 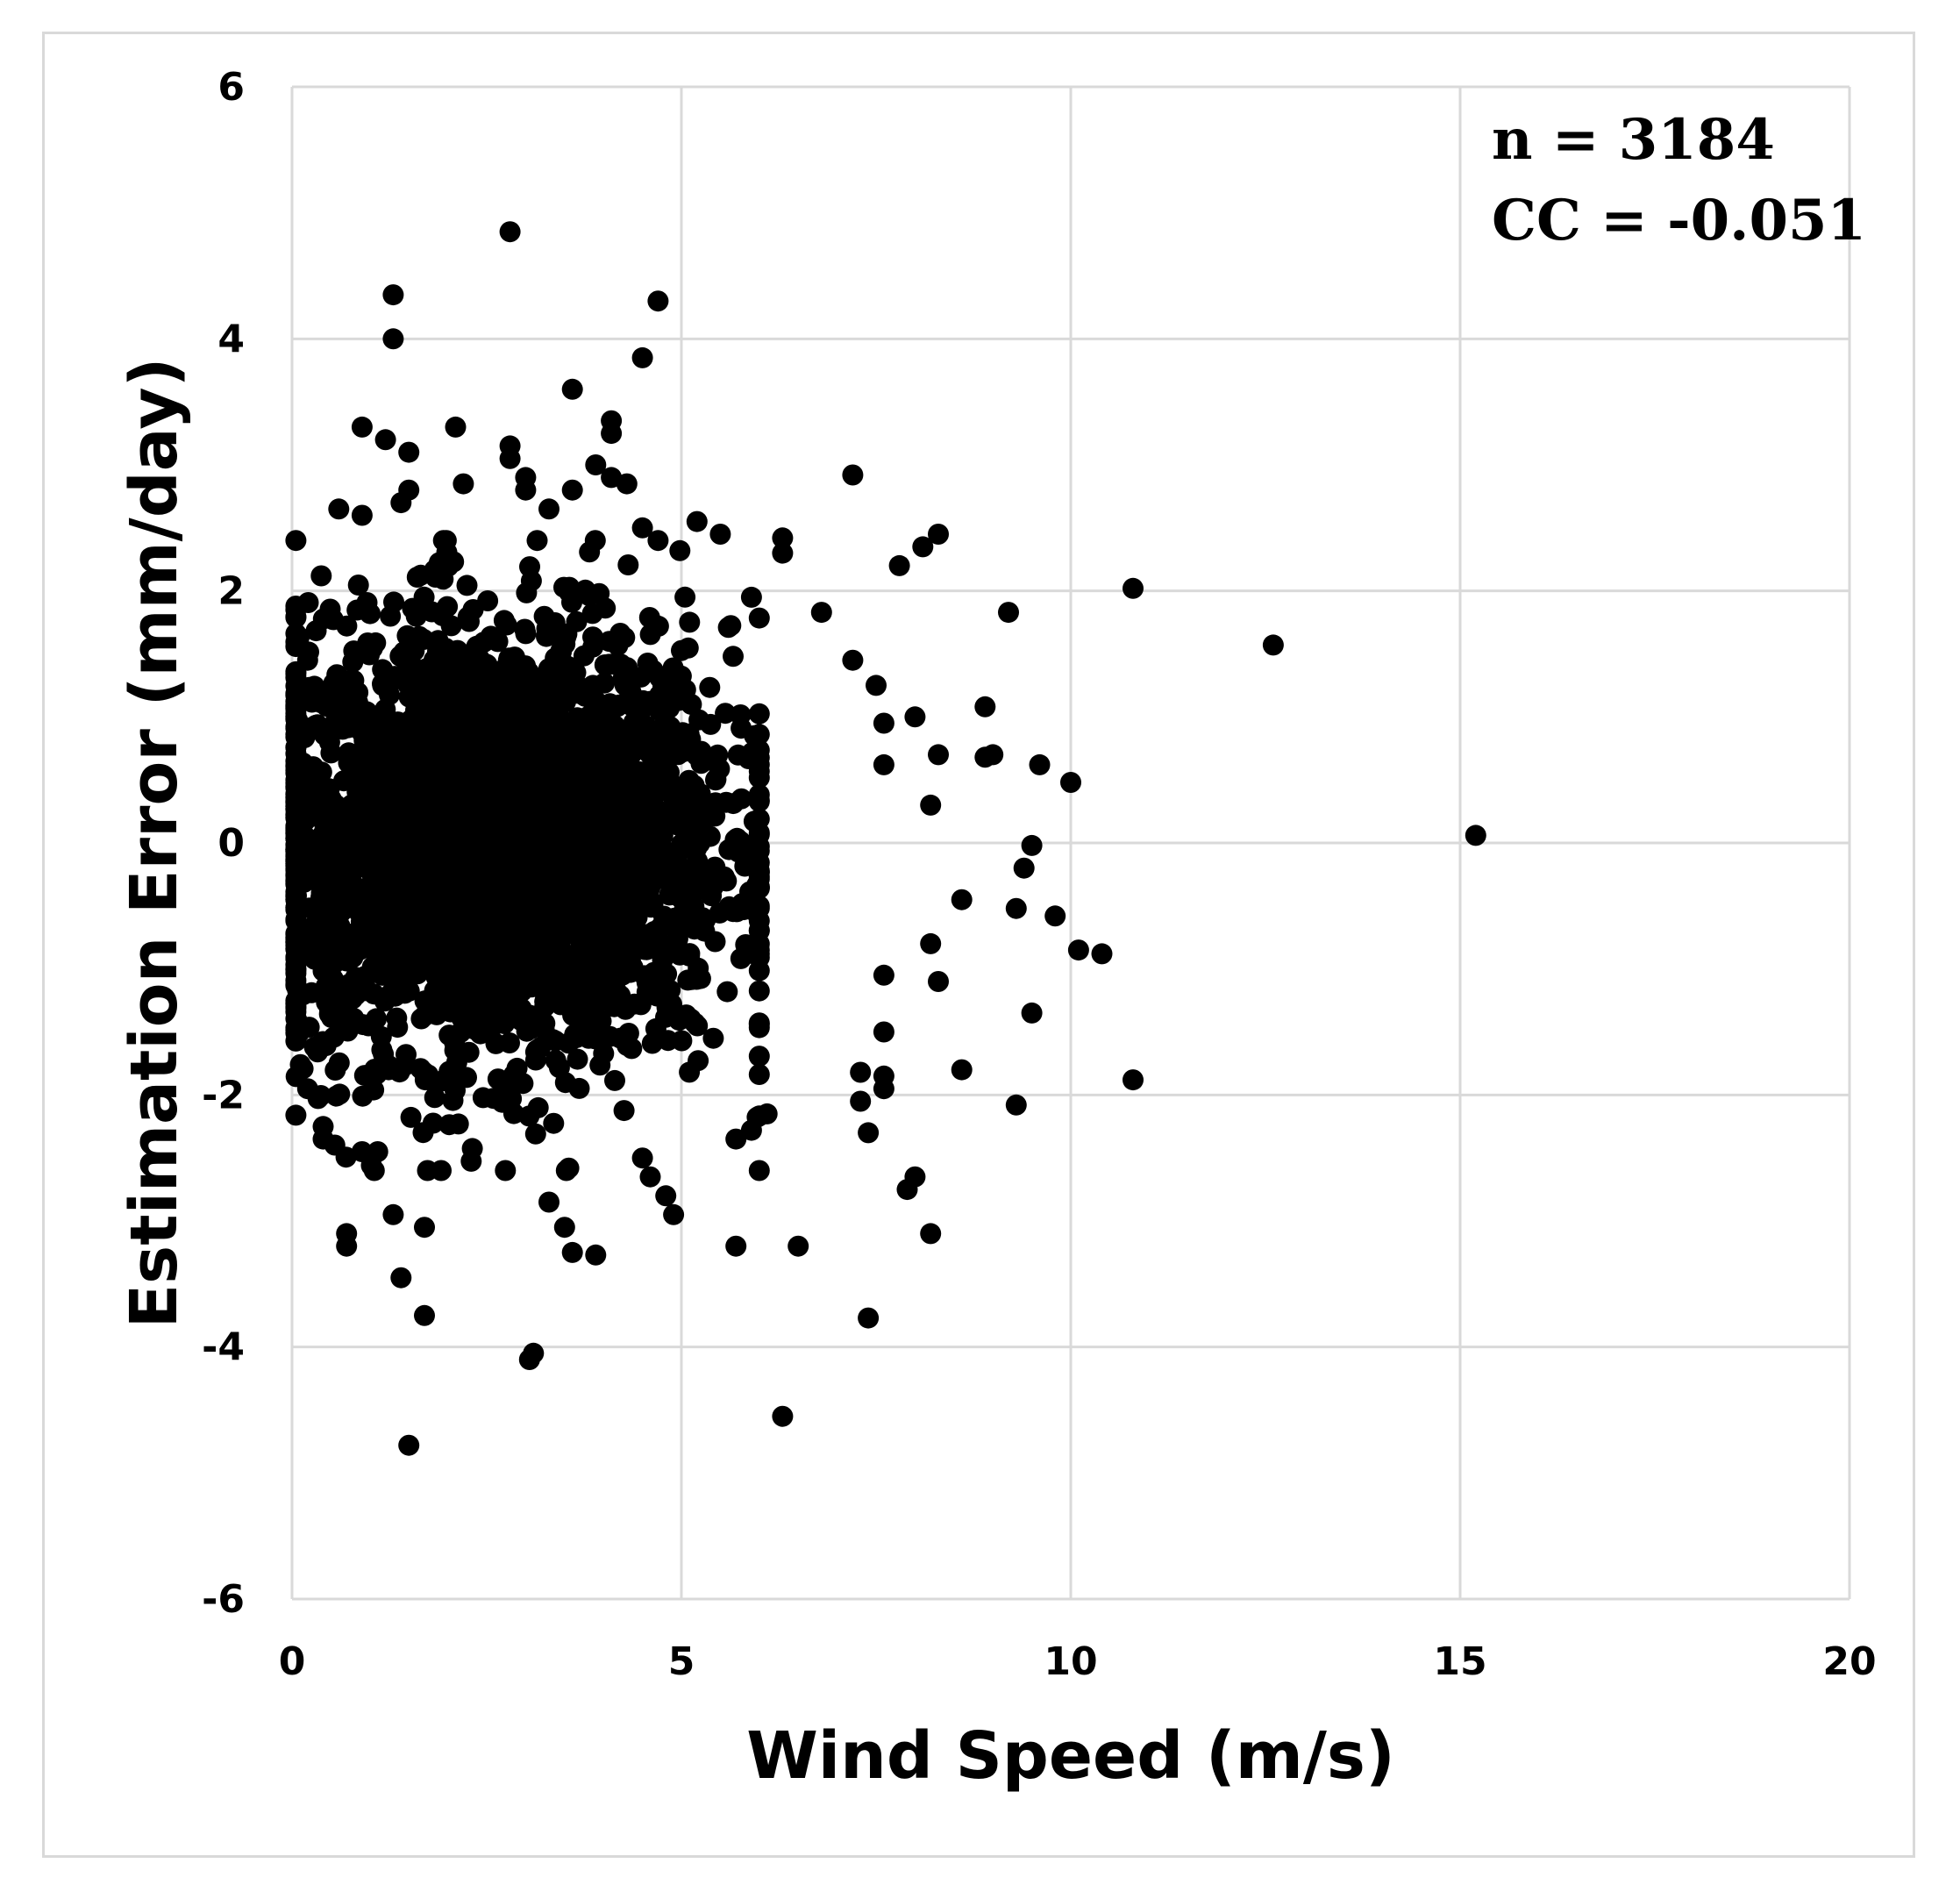 I want to click on x-tick-label: 10, so click(x=1071, y=1661).